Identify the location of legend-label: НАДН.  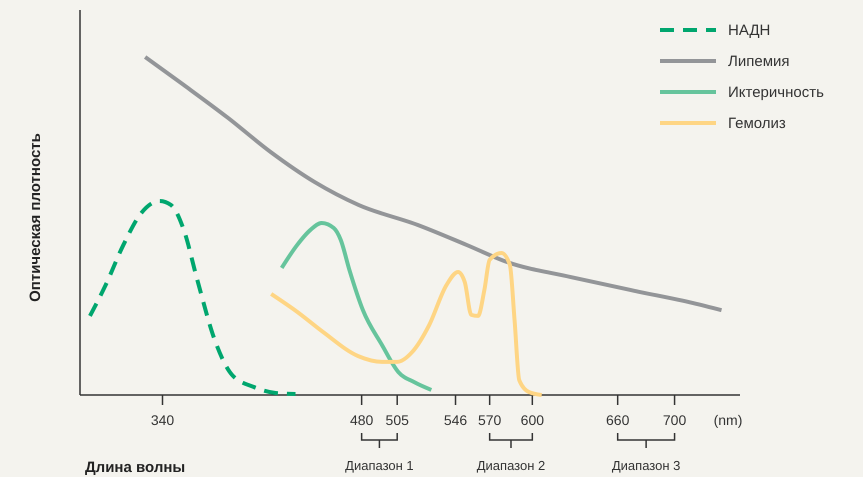
(749, 30).